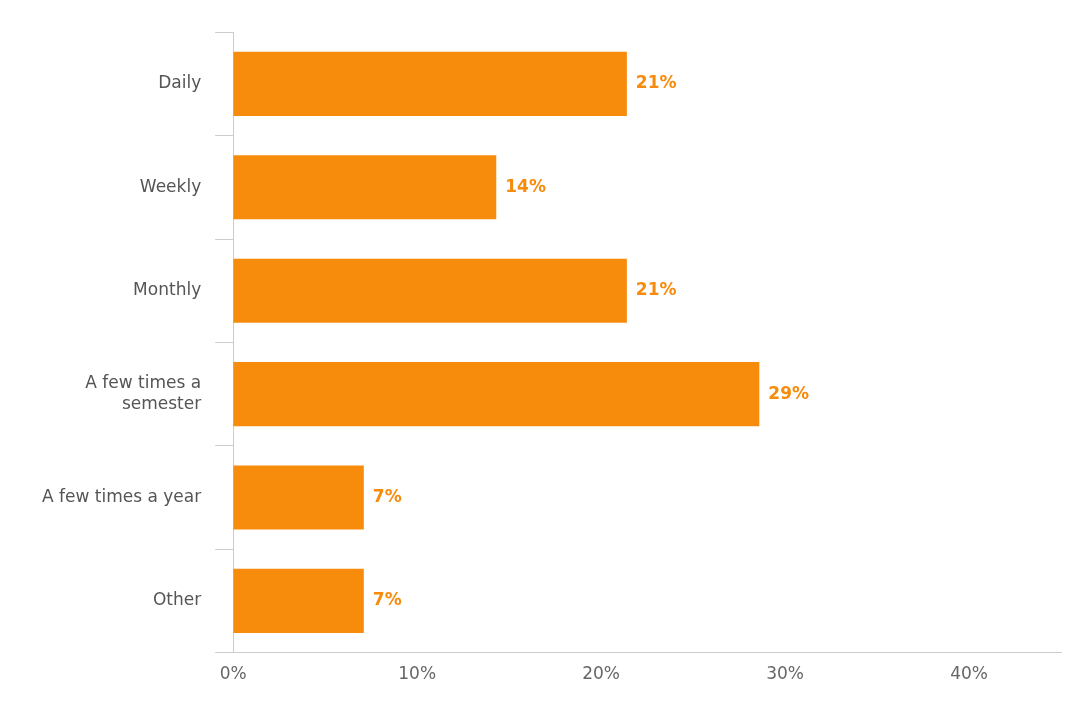  Describe the element at coordinates (789, 392) in the screenshot. I see `data-label: 29%` at that location.